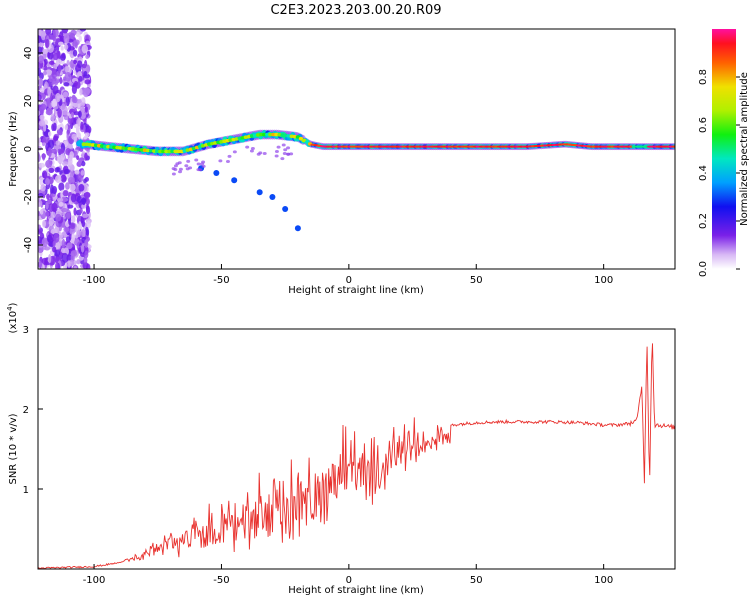 This screenshot has height=600, width=750. Describe the element at coordinates (703, 77) in the screenshot. I see `colorbar-tick-label: 0.8` at that location.